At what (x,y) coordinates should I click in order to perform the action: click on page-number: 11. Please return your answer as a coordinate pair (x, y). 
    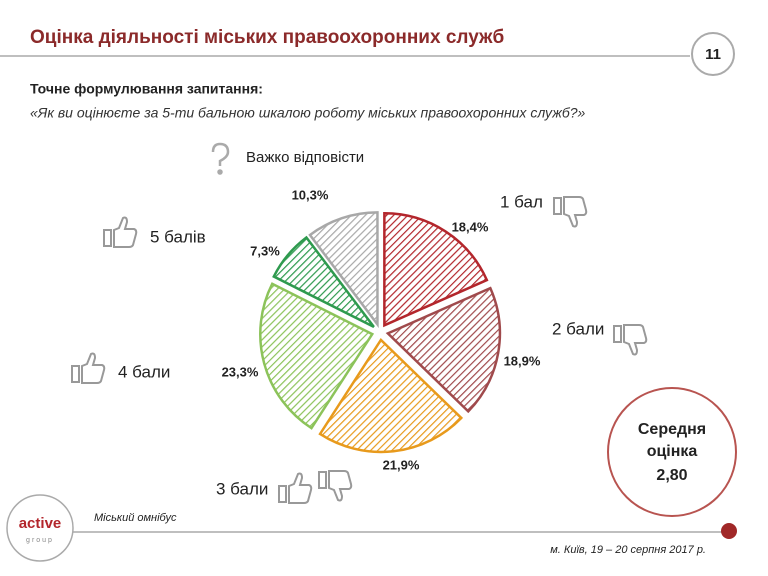
    Looking at the image, I should click on (713, 54).